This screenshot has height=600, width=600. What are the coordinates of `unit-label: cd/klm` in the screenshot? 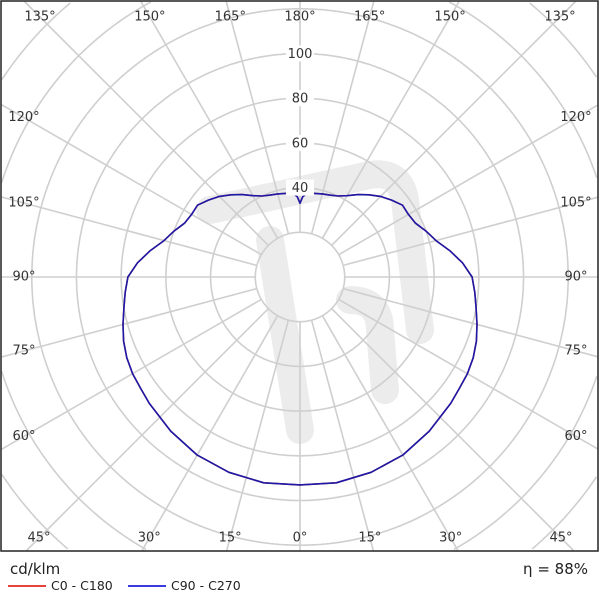 It's located at (35, 569).